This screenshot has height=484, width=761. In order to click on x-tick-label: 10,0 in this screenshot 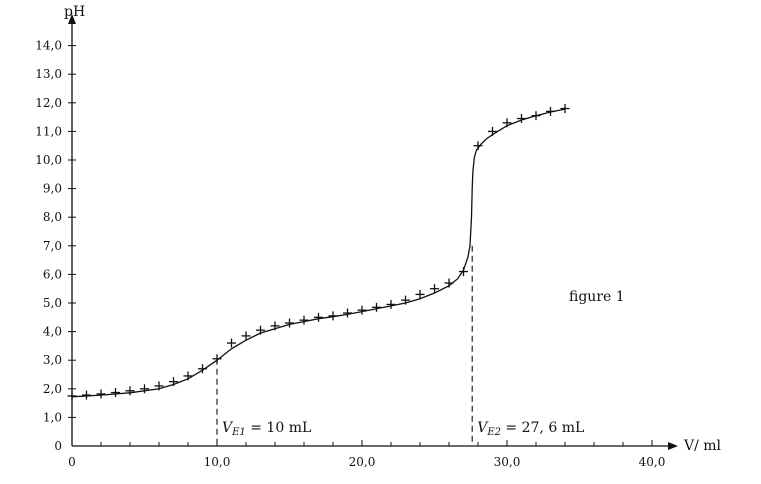, I will do `click(217, 462)`.